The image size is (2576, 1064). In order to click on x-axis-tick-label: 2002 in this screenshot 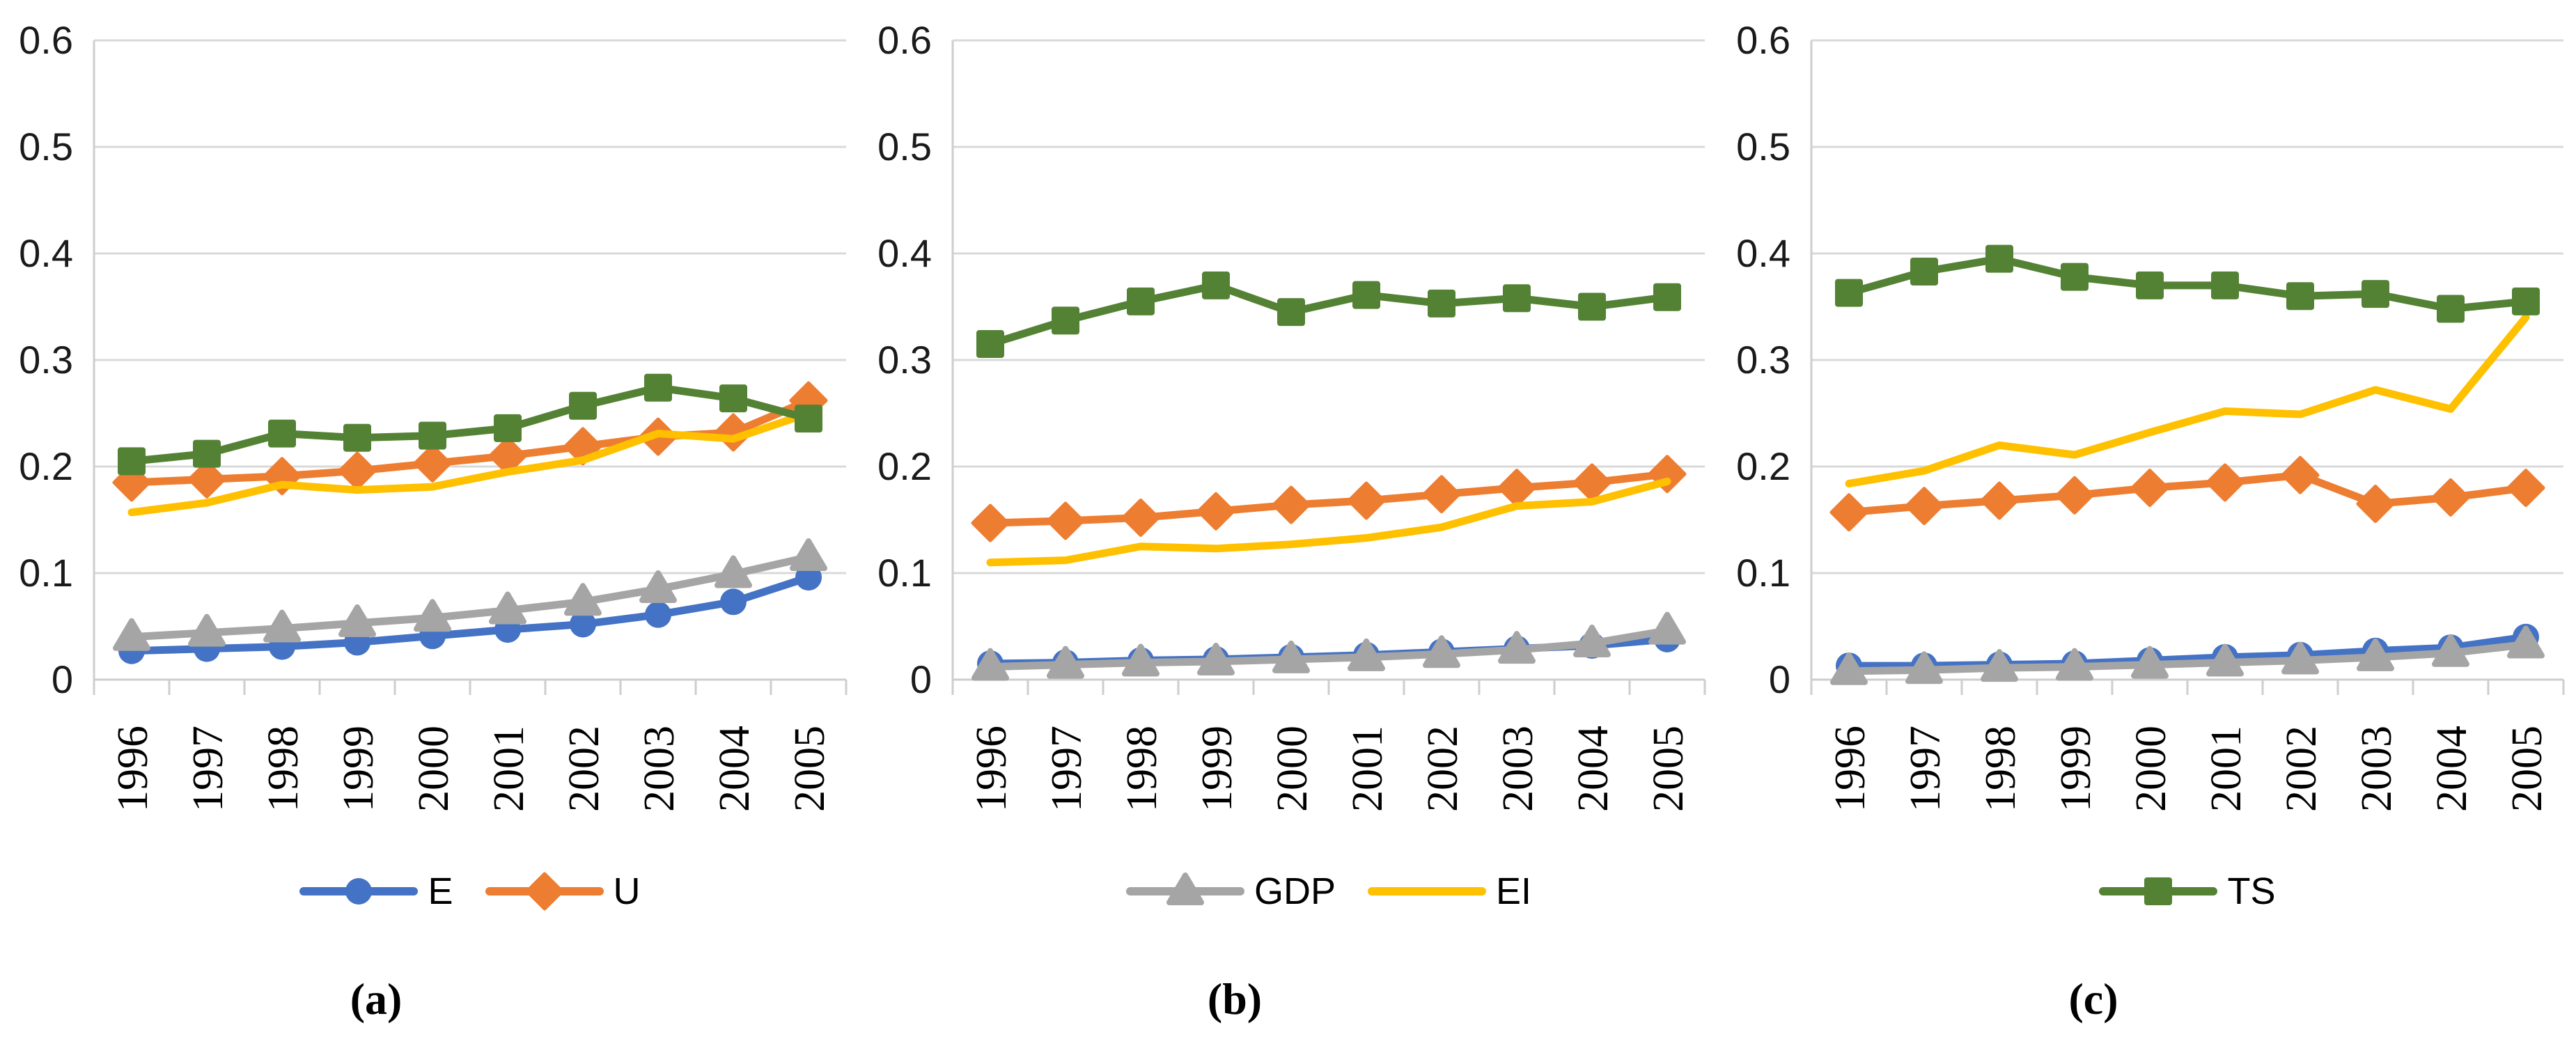, I will do `click(2301, 769)`.